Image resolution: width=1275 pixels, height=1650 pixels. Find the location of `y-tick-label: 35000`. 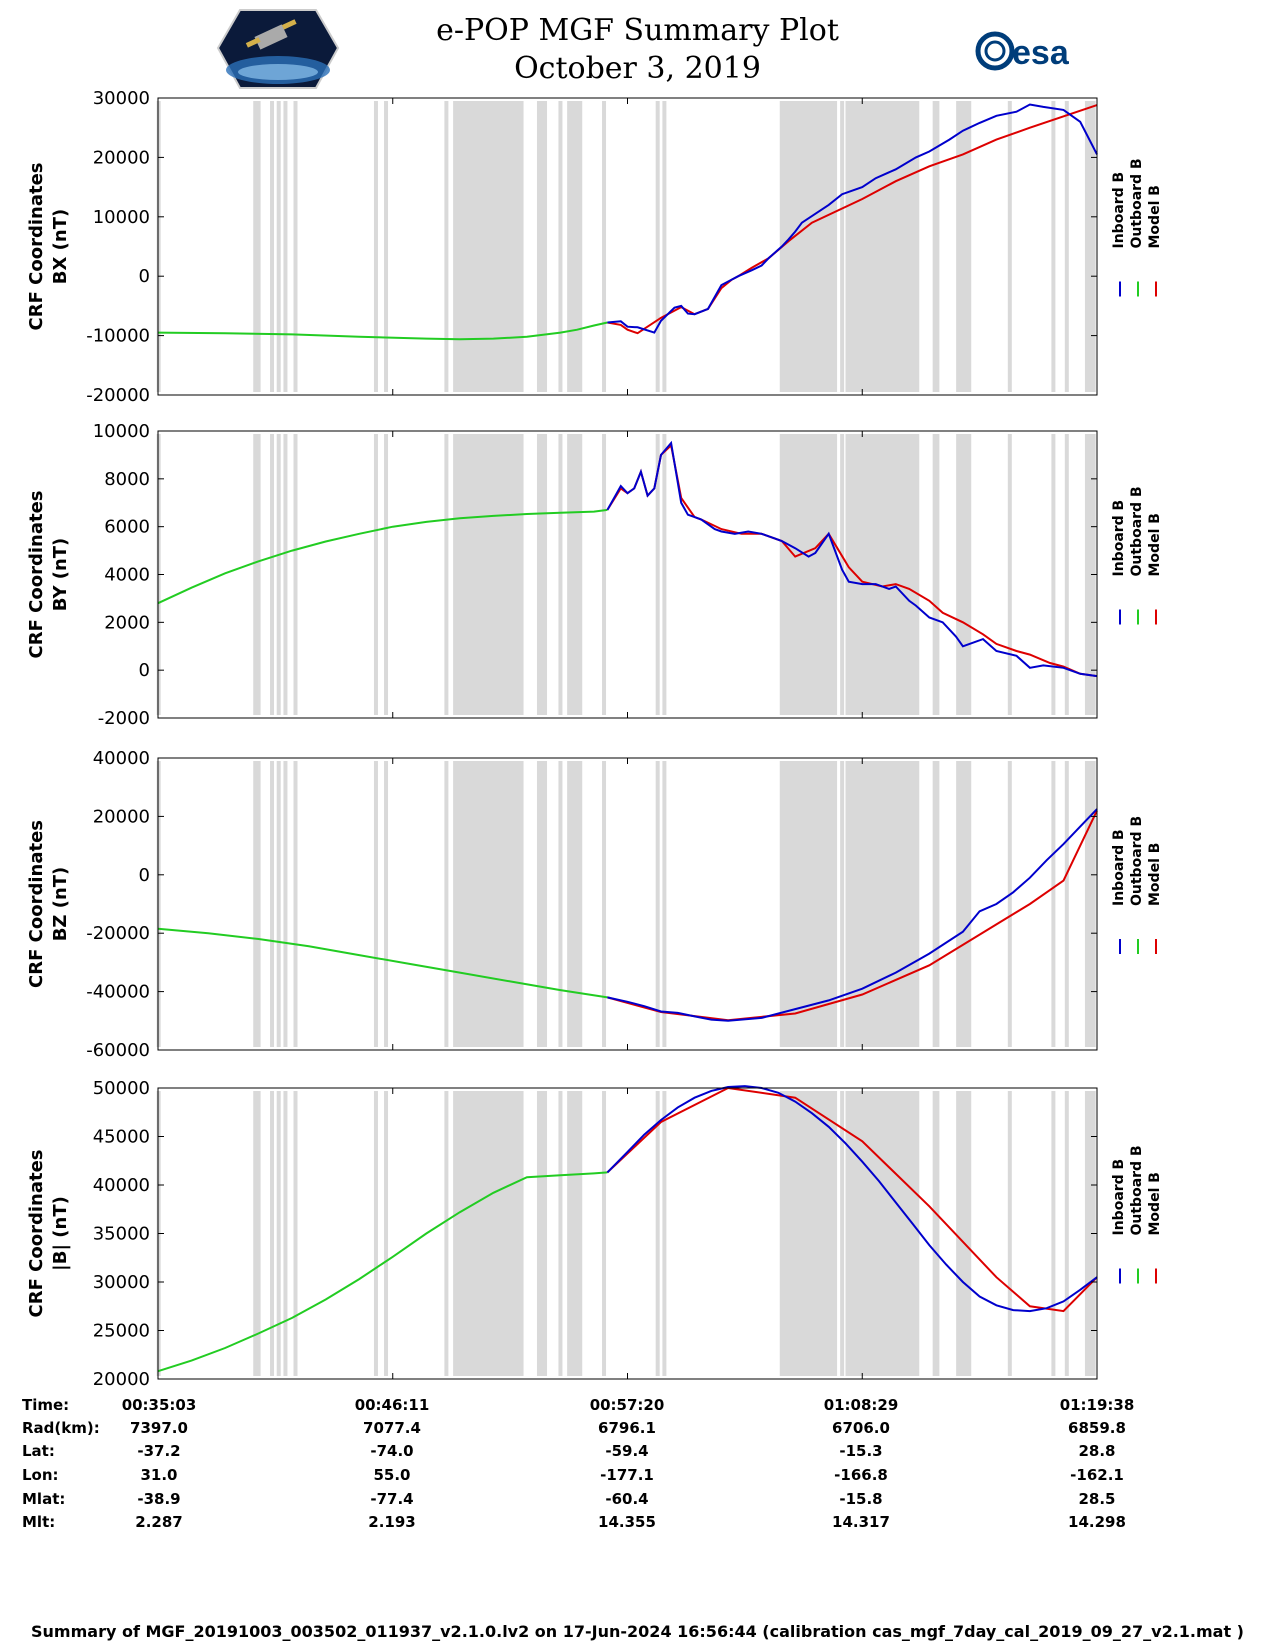

y-tick-label: 35000 is located at coordinates (121, 1234).